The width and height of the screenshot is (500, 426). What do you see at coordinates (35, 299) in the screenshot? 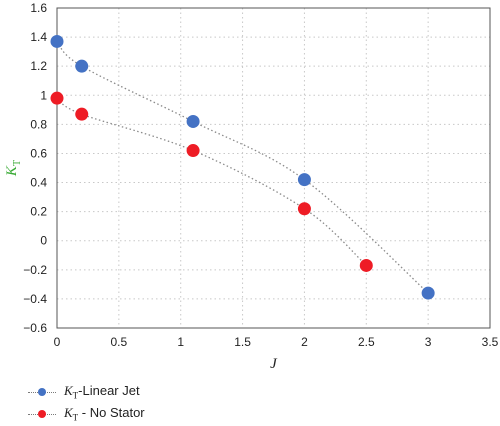
I see `y-tick-label: −0.4` at bounding box center [35, 299].